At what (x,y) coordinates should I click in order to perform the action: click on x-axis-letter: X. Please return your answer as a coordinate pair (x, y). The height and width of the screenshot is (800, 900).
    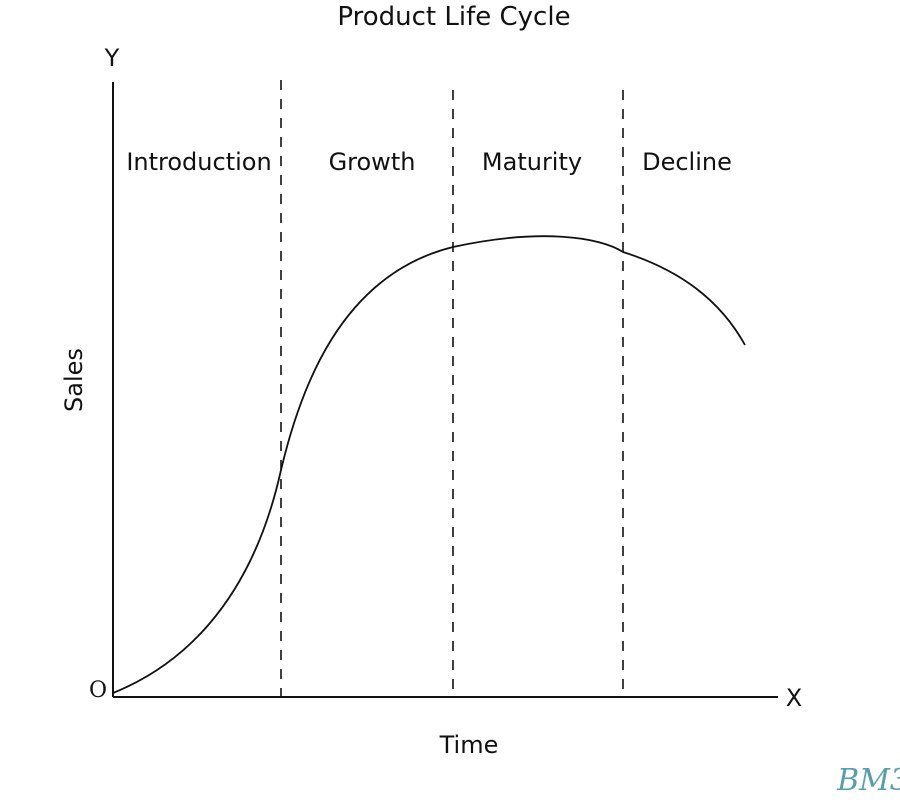
    Looking at the image, I should click on (794, 698).